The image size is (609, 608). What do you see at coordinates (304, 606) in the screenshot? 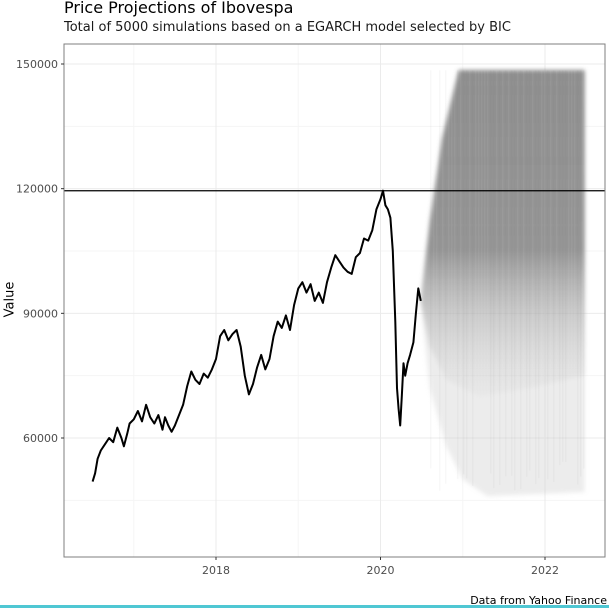
I see `bottom-accent-rule` at bounding box center [304, 606].